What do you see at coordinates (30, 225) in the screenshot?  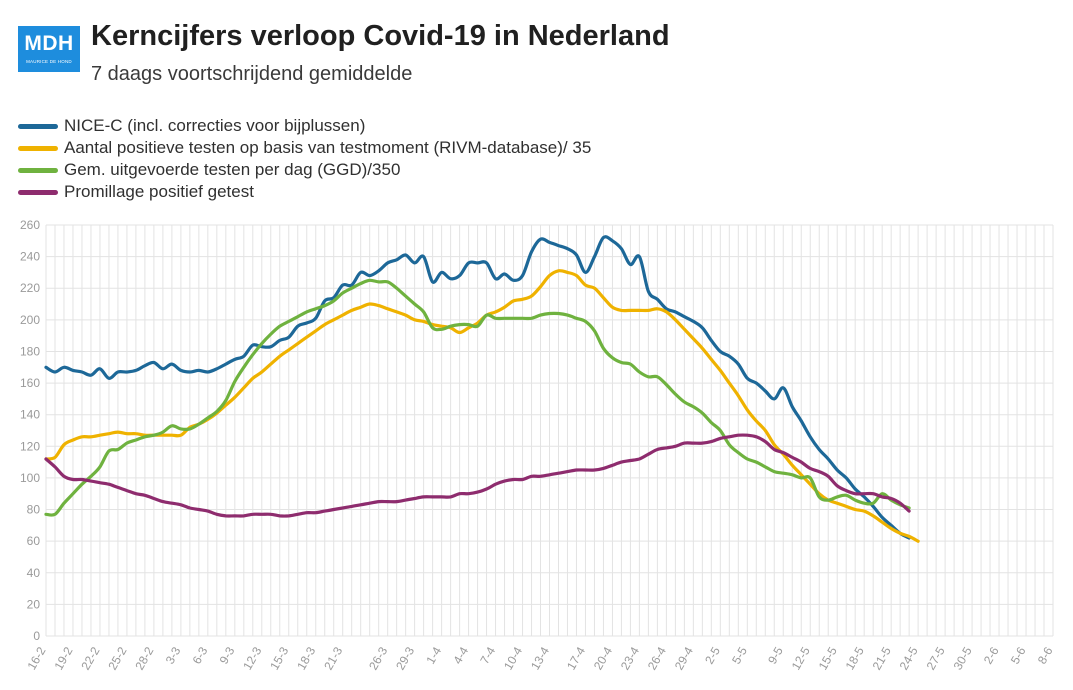 I see `y-tick-label: 260` at bounding box center [30, 225].